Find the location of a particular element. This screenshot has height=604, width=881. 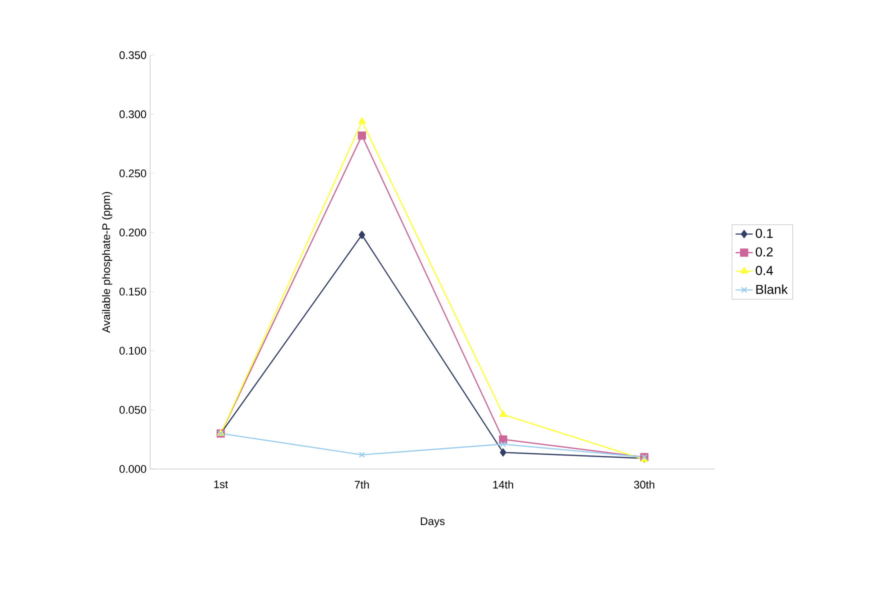

legend-label: Blank is located at coordinates (772, 289).